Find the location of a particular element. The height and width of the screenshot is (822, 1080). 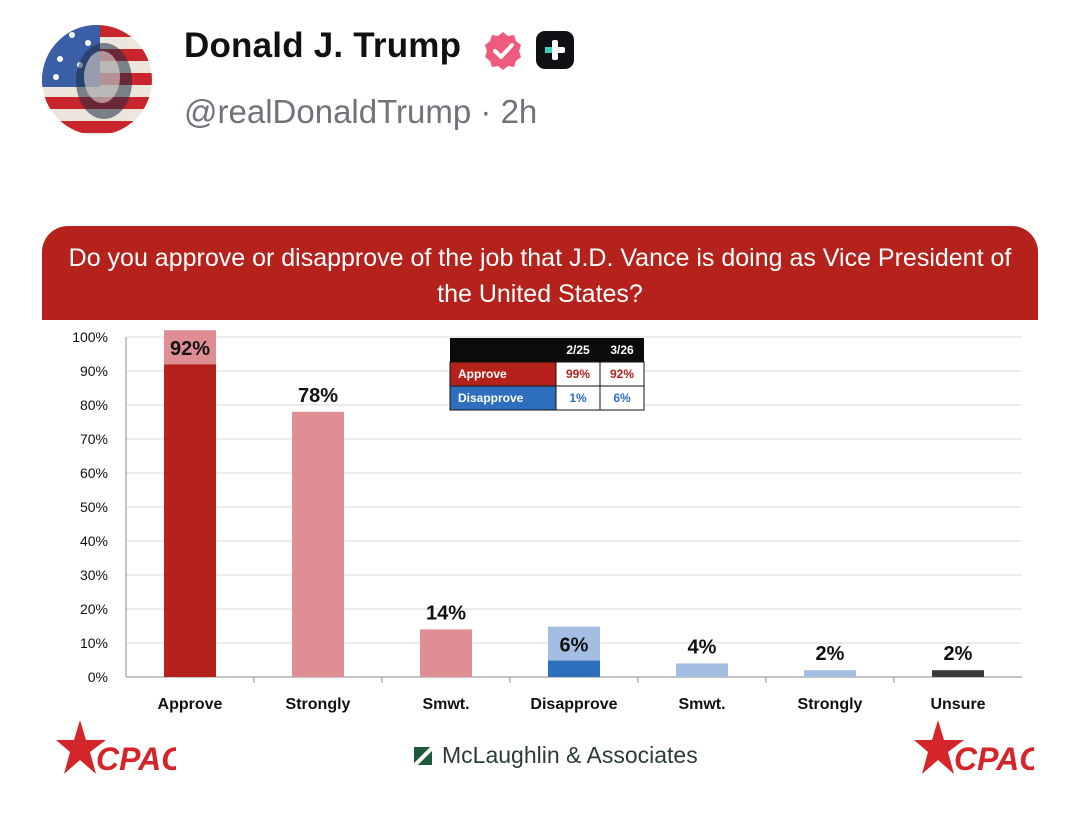

cpac-logo-left: CPAC is located at coordinates (116, 748).